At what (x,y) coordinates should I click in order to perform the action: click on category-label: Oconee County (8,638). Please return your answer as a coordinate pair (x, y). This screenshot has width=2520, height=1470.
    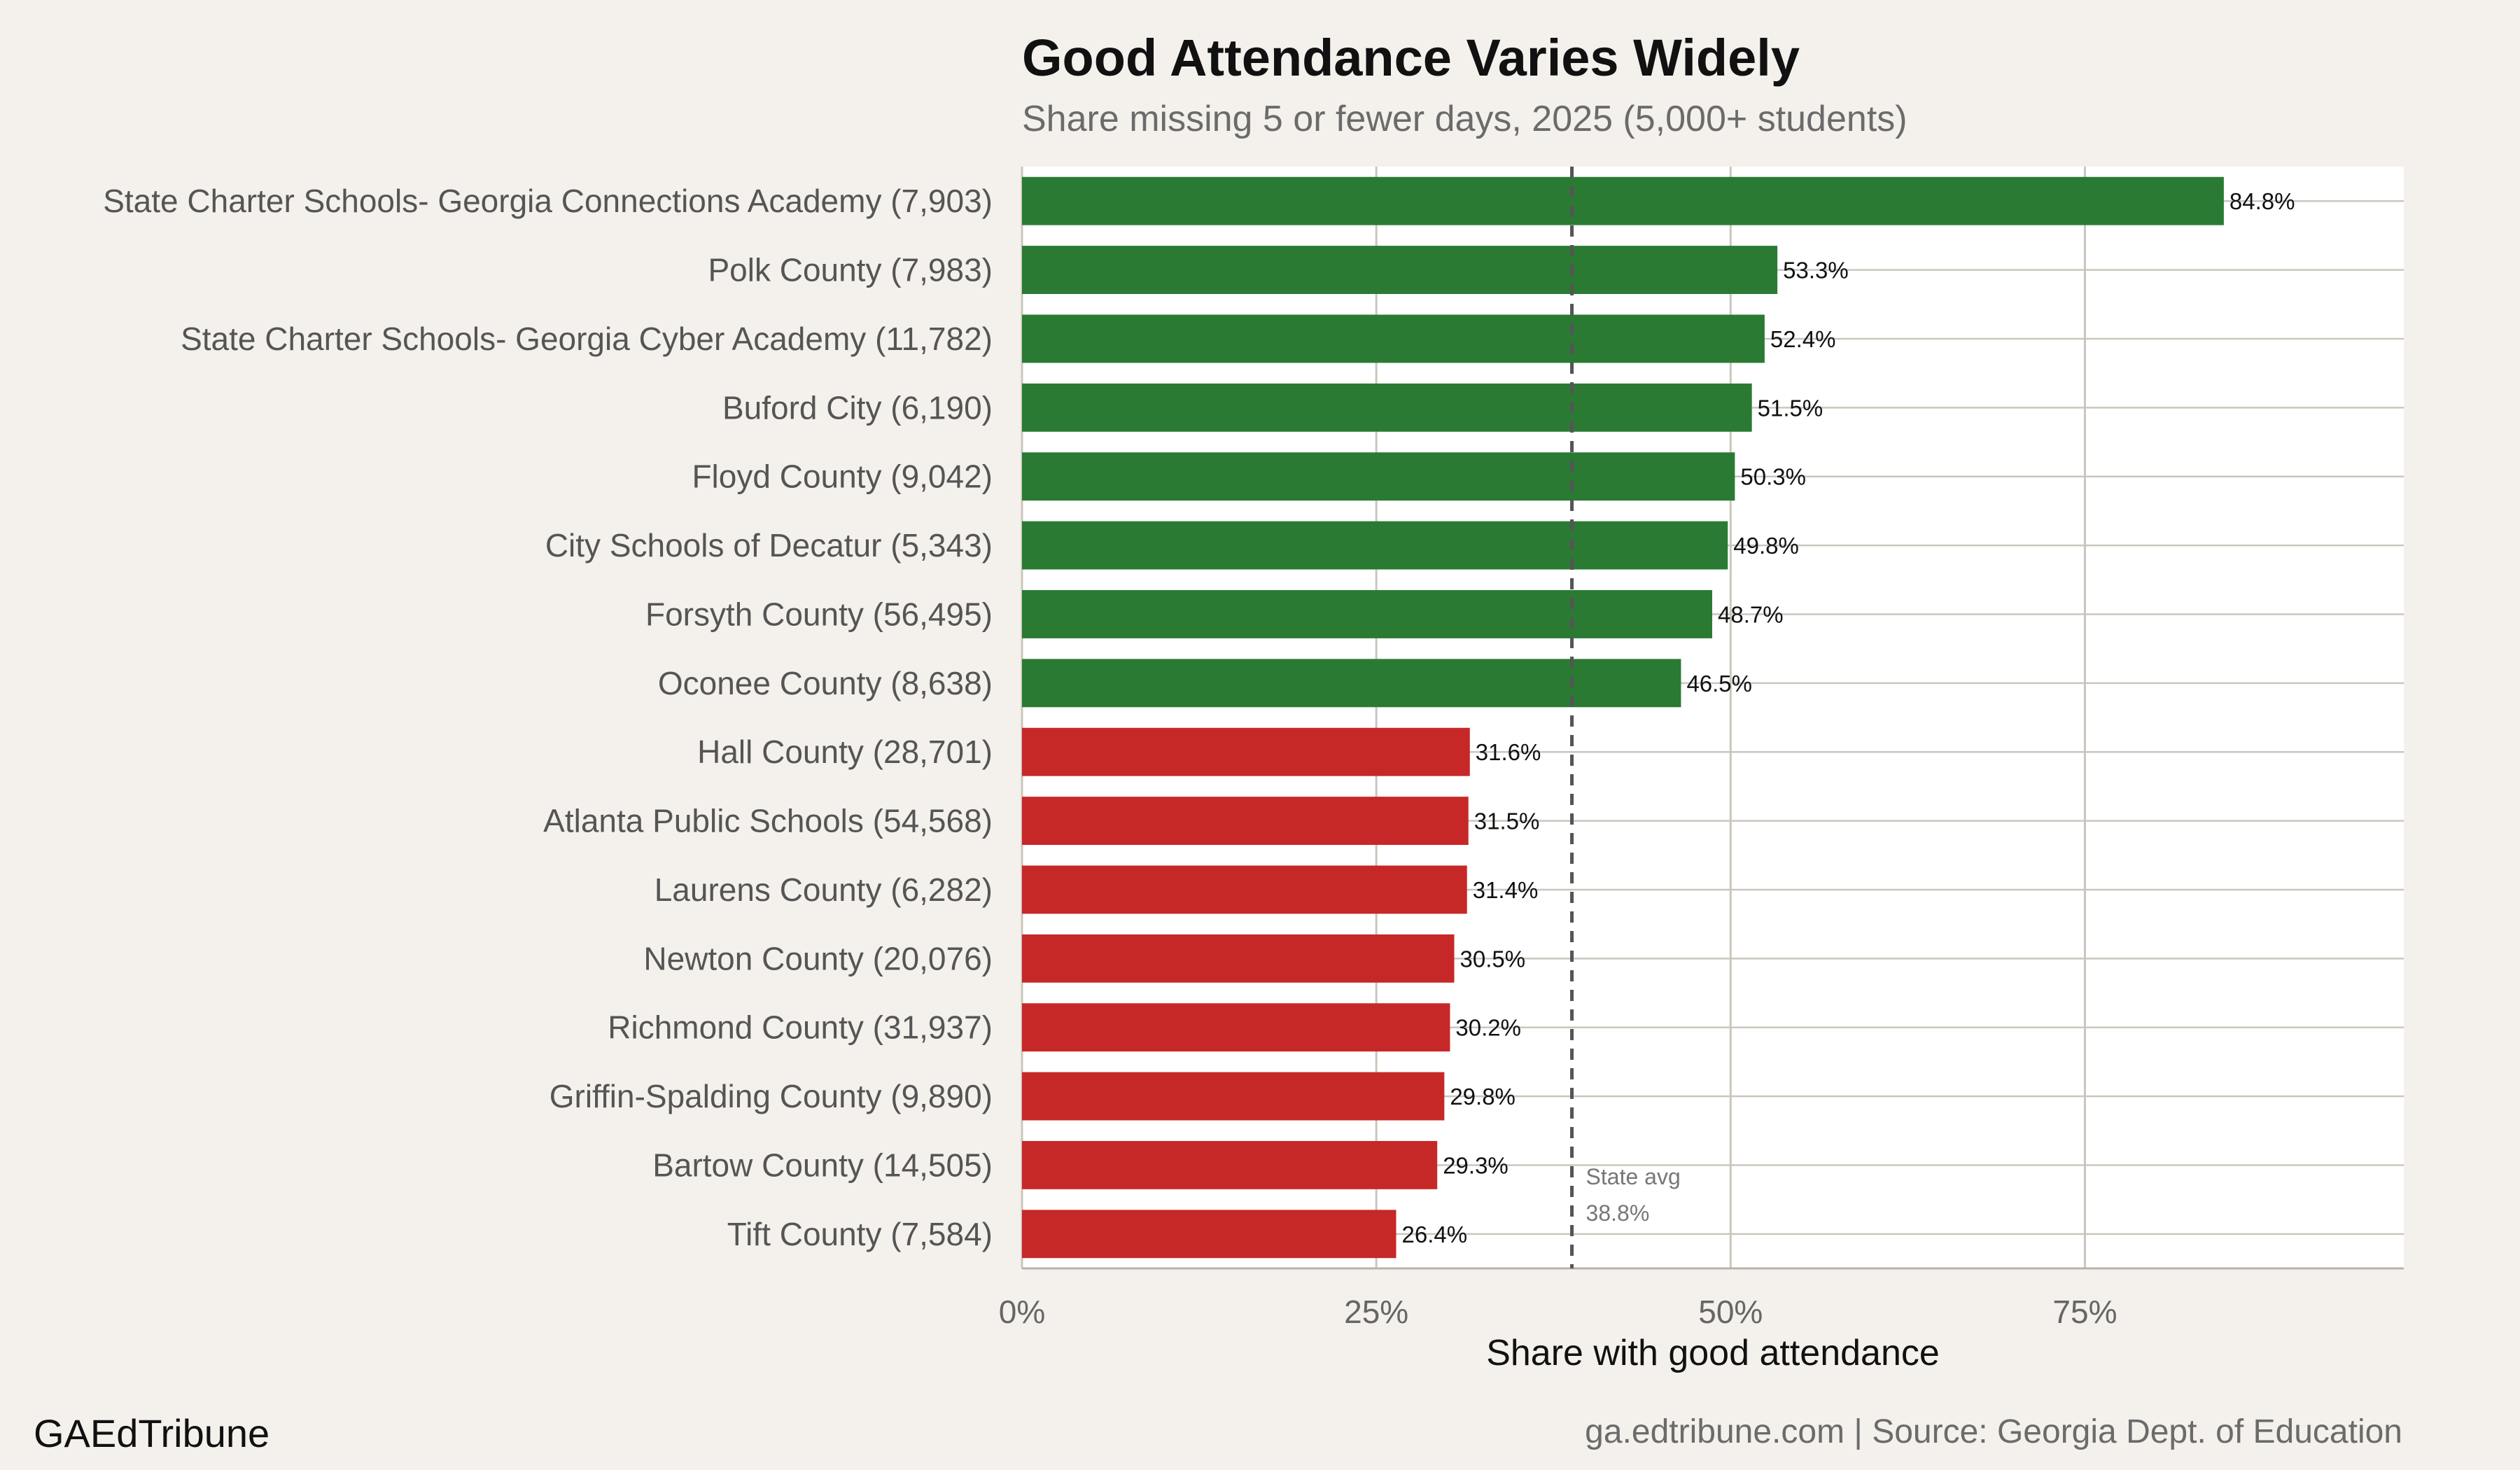
    Looking at the image, I should click on (825, 683).